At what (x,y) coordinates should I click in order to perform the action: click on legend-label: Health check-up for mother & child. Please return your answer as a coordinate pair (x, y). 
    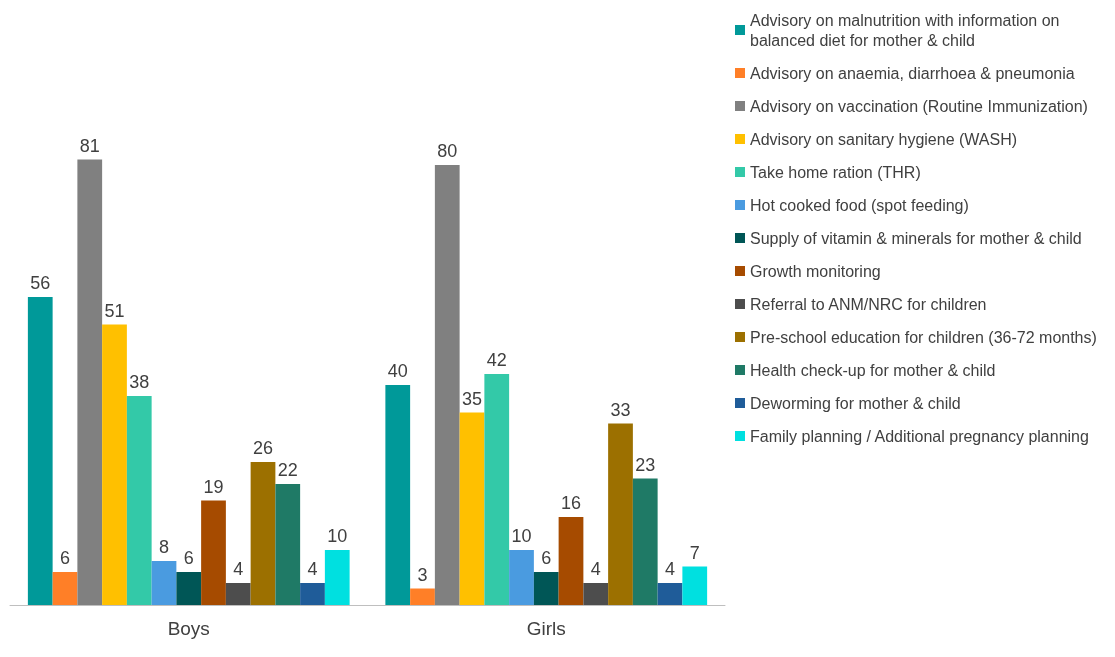
    Looking at the image, I should click on (873, 370).